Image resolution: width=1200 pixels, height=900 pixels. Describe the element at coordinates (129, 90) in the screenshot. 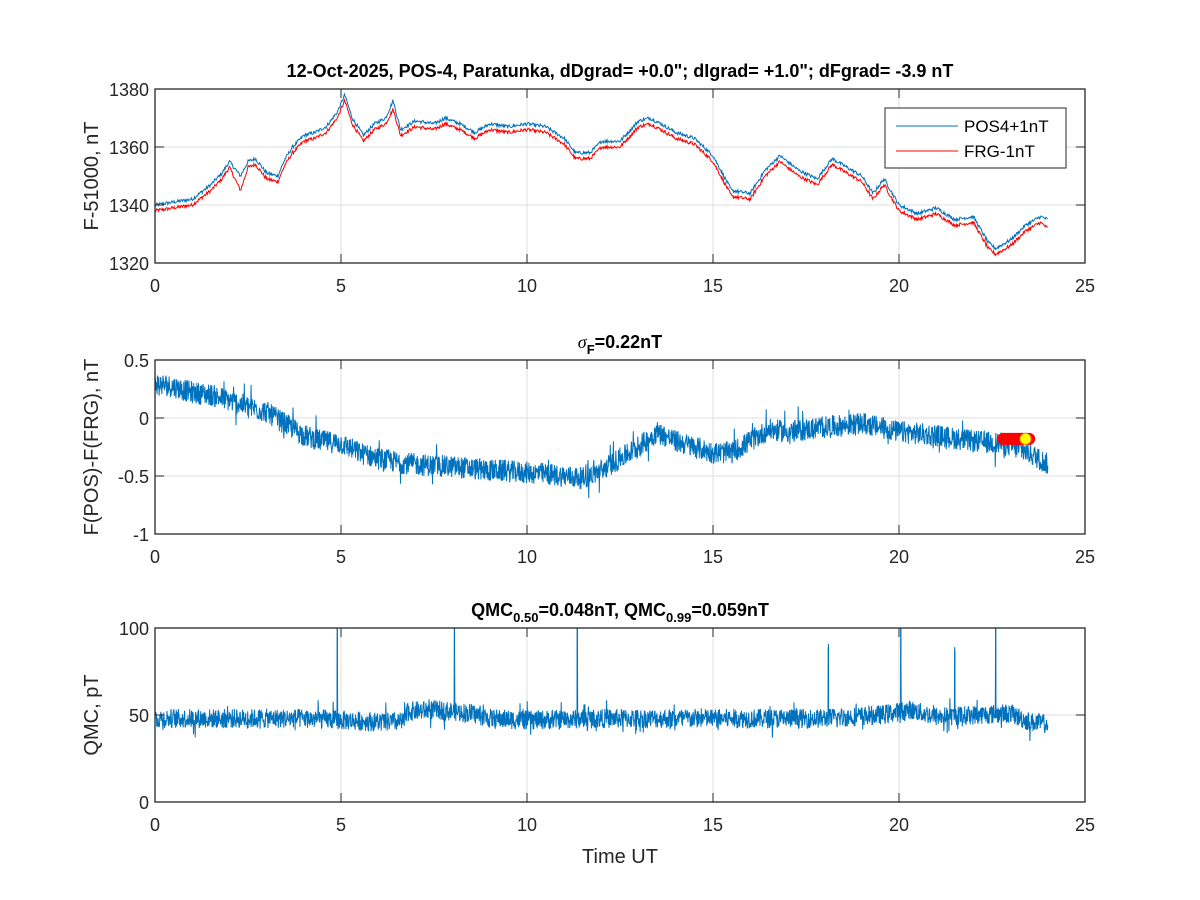

I see `y-tick-label: 1380` at that location.